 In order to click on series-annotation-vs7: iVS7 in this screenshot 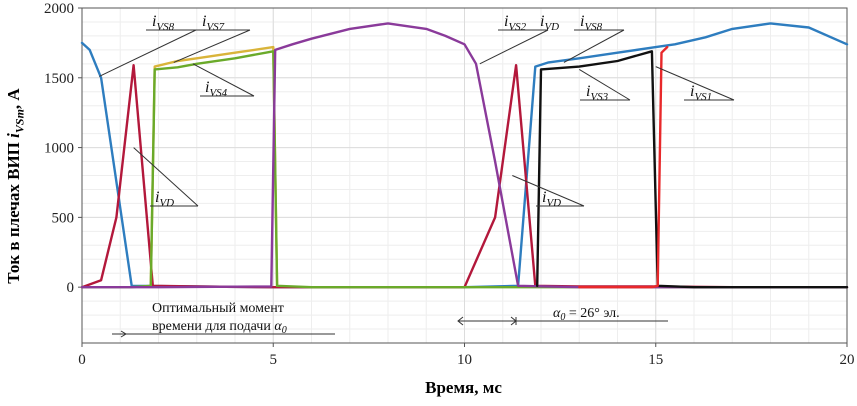, I will do `click(213, 23)`.